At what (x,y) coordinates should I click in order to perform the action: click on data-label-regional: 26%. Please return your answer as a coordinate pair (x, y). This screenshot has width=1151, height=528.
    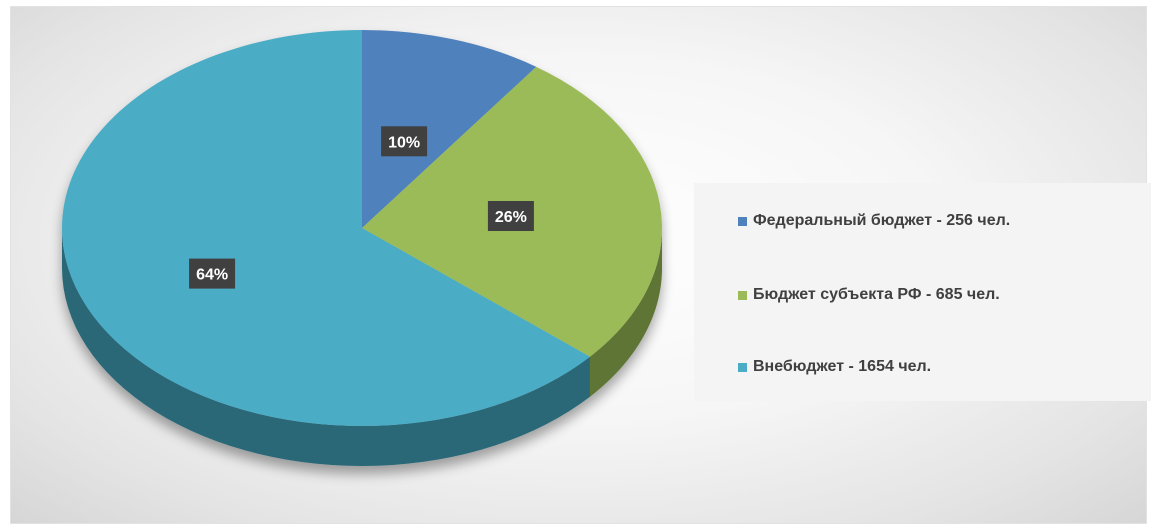
    Looking at the image, I should click on (511, 217).